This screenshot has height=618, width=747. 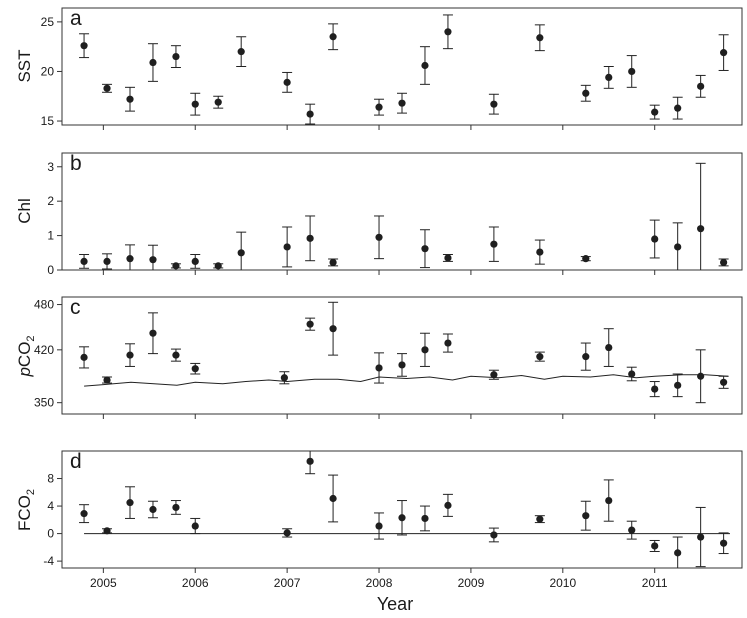 I want to click on panel-d-ylabel-subscript: 2, so click(x=31, y=492).